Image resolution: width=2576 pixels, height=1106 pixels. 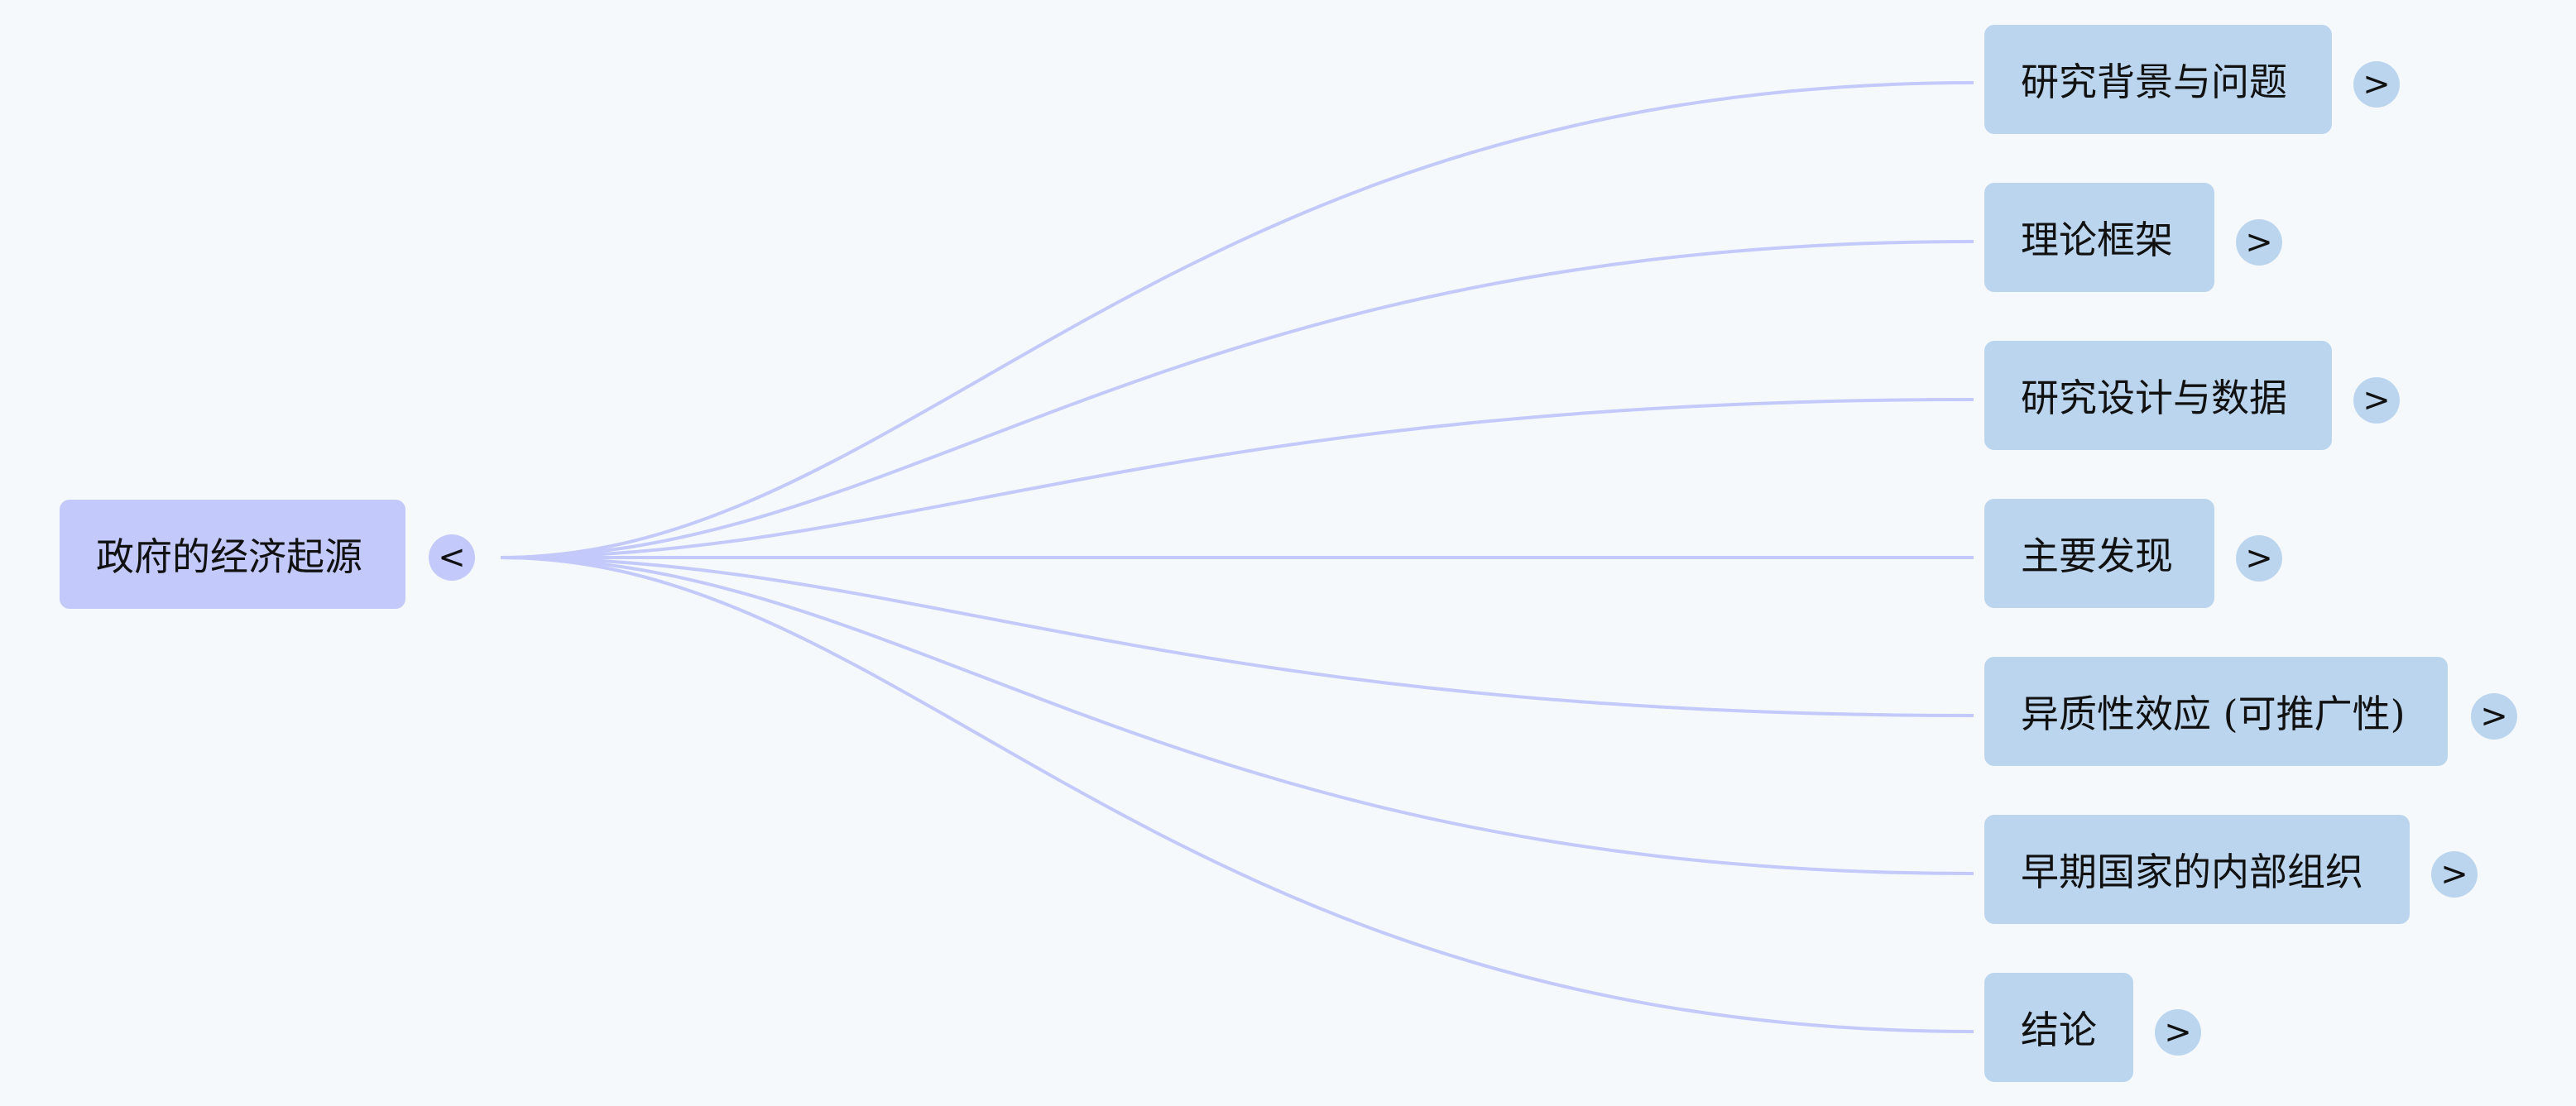 What do you see at coordinates (229, 554) in the screenshot?
I see `root-node-label: 政府的经济起源` at bounding box center [229, 554].